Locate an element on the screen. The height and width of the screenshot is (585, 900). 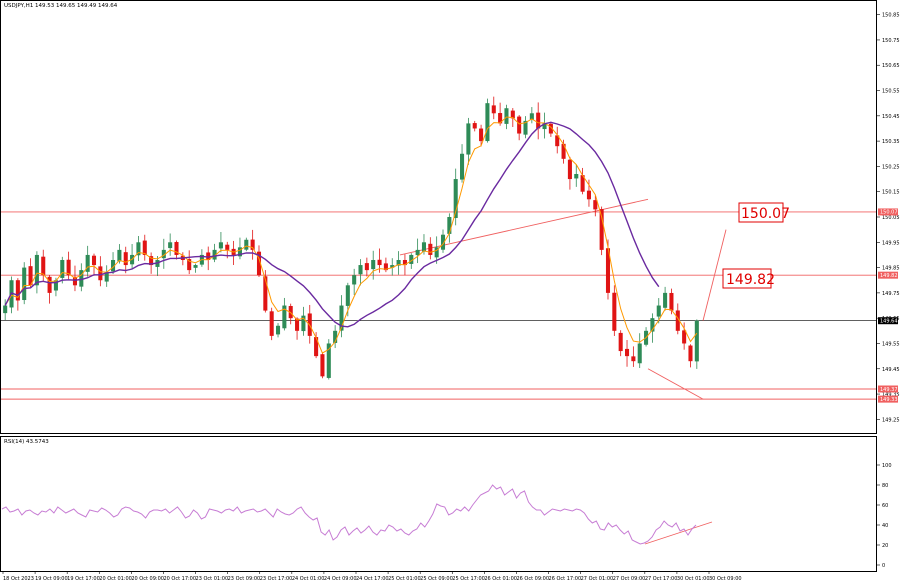
price-tick-label: 150.85 is located at coordinates (891, 16).